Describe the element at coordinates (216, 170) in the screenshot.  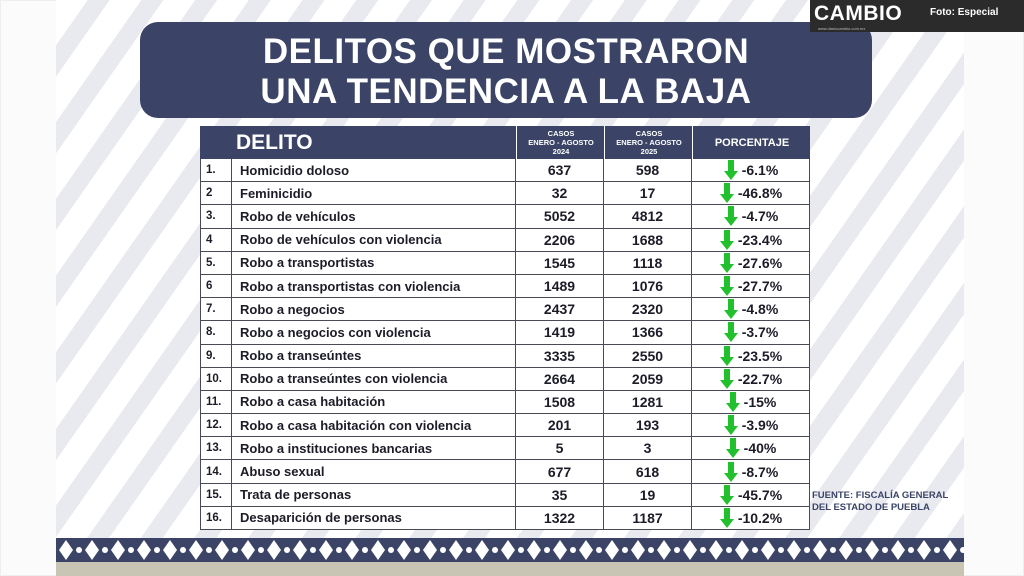
I see `row-number: 1.` at that location.